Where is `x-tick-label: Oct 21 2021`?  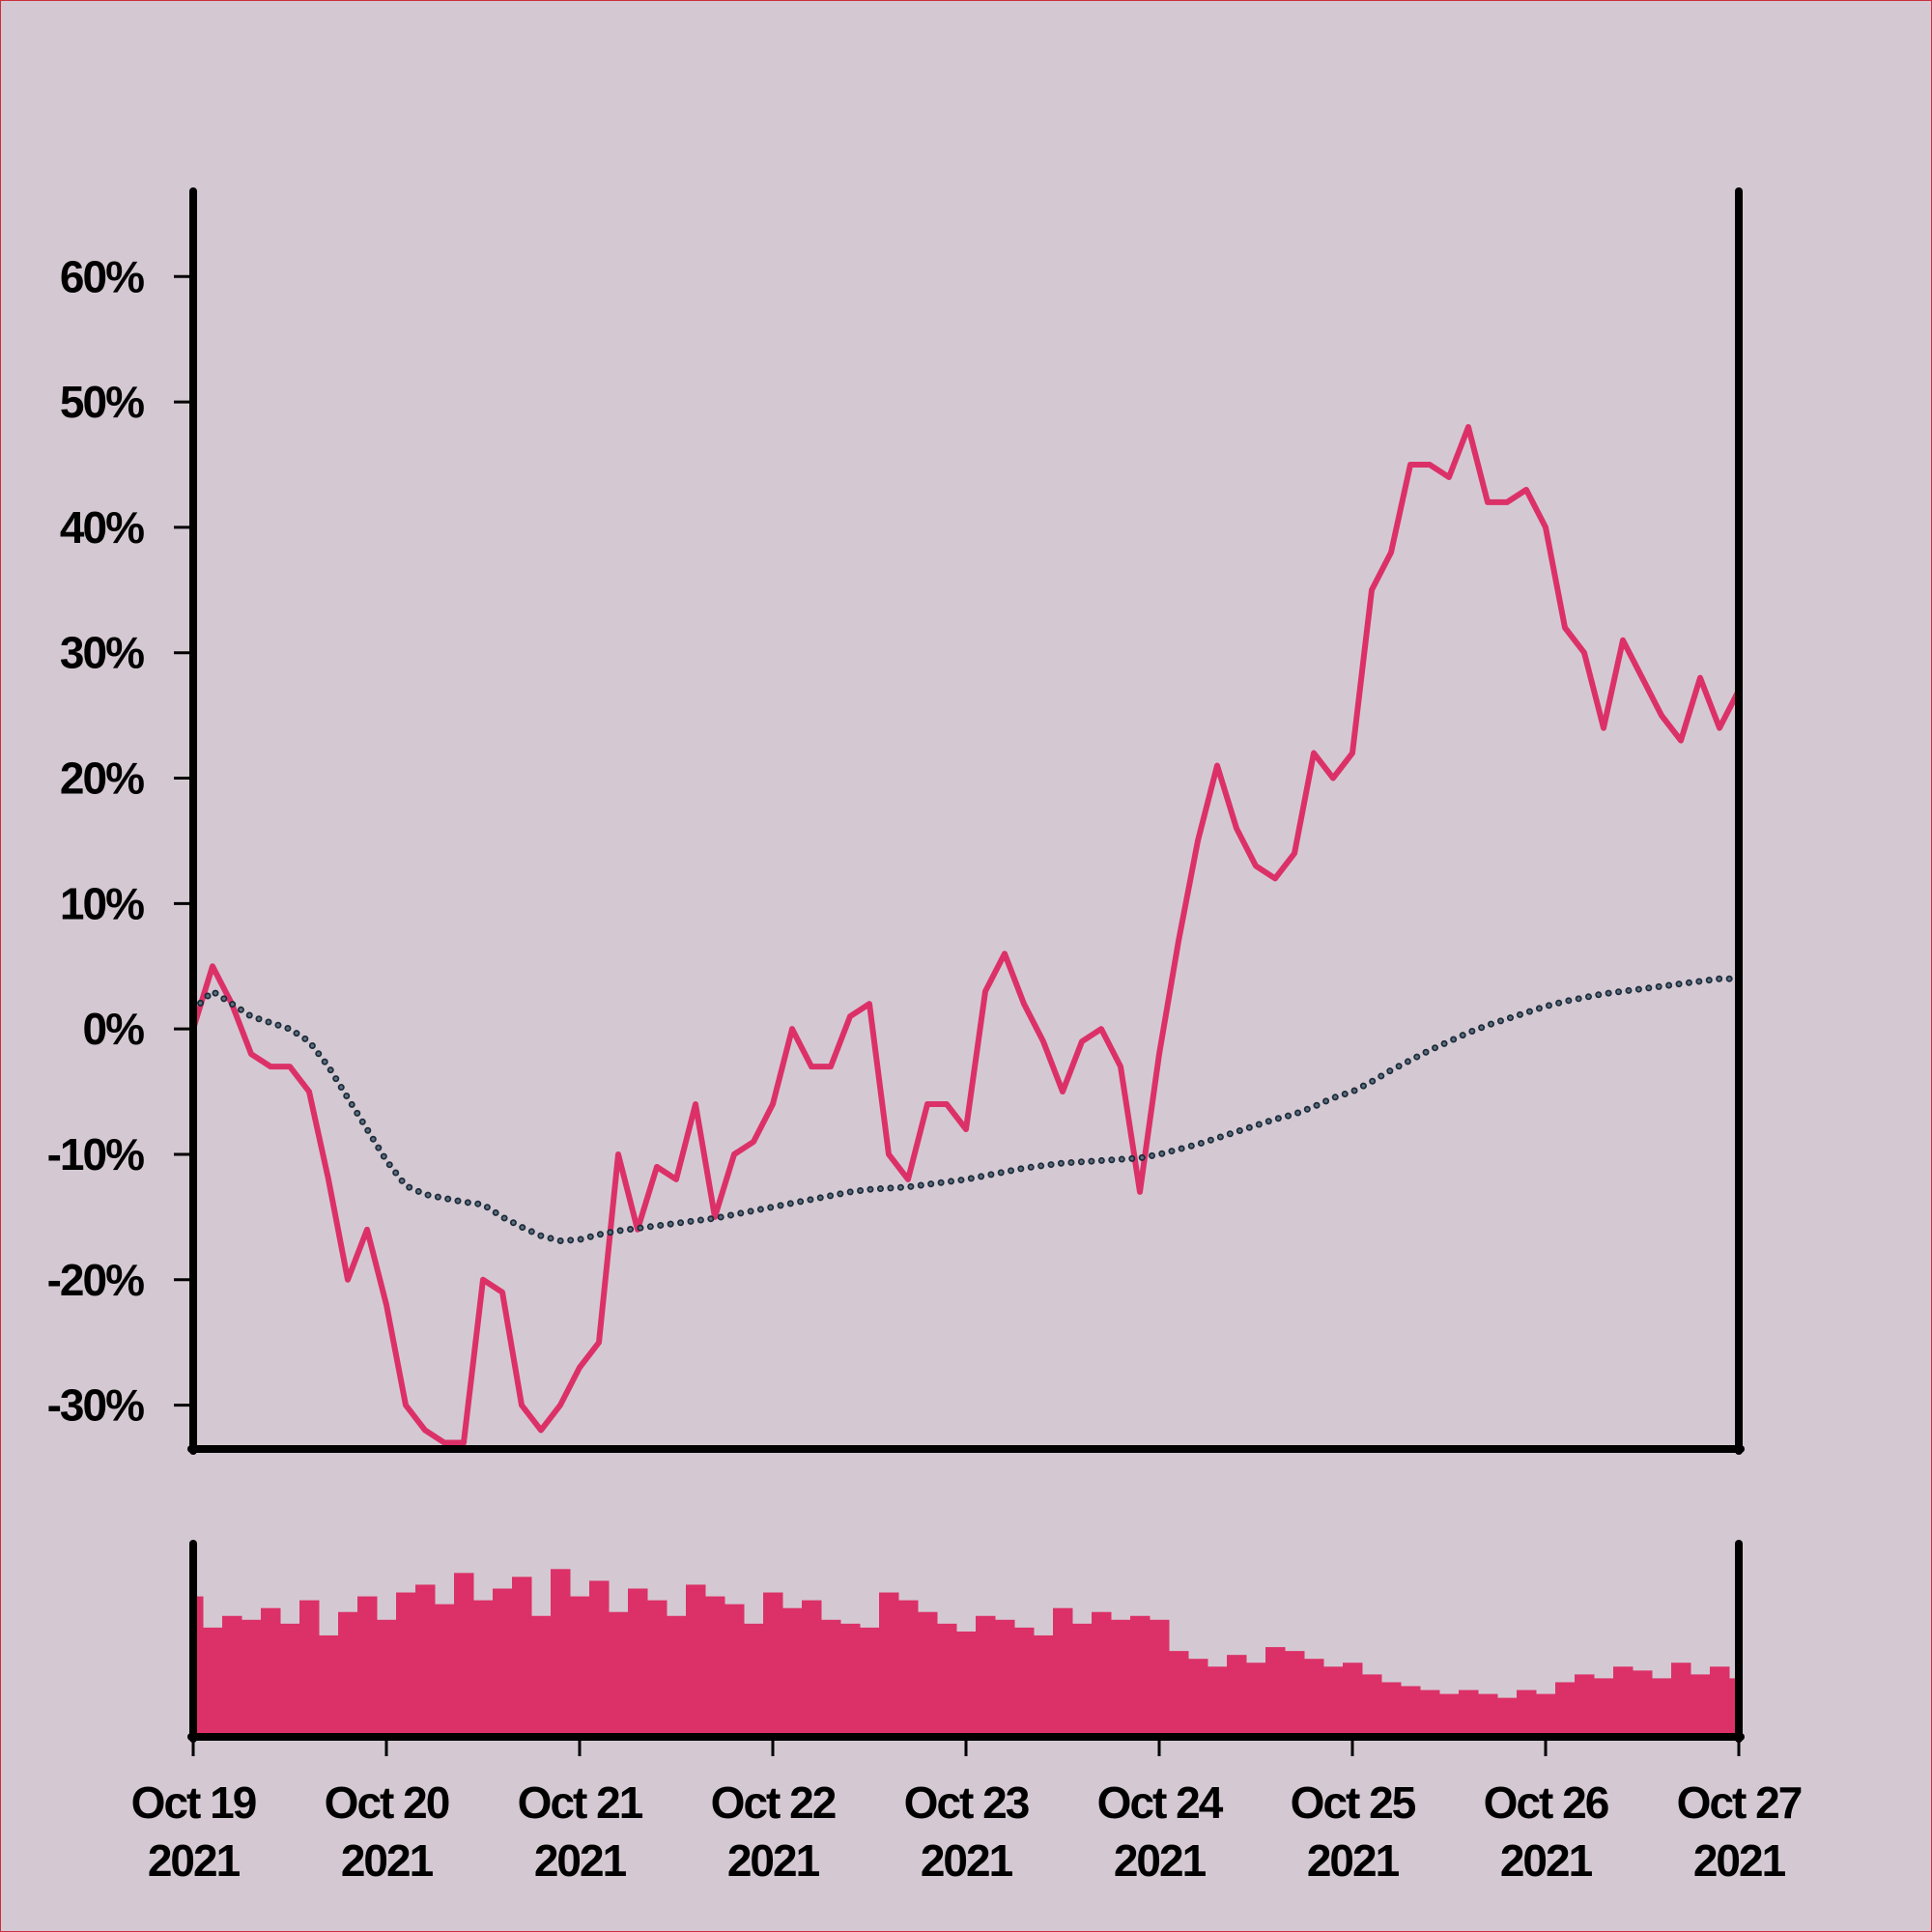 x-tick-label: Oct 21 2021 is located at coordinates (580, 1831).